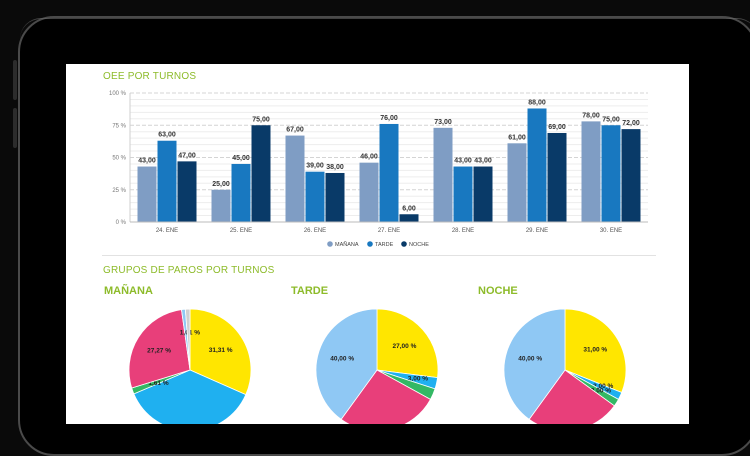  I want to click on pie-title-tarde: TARDE, so click(310, 291).